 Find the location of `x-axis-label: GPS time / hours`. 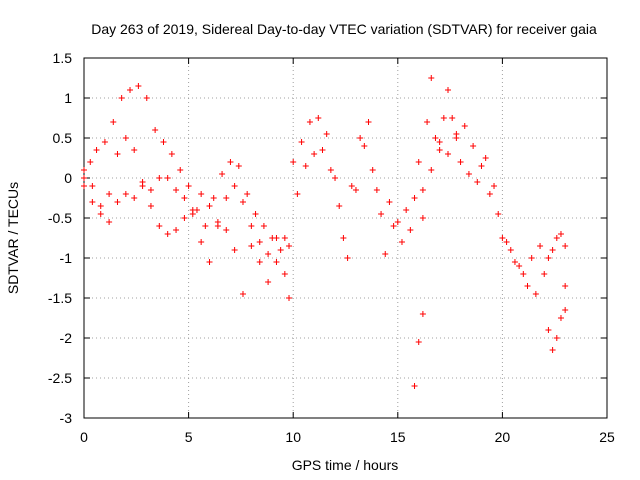

x-axis-label: GPS time / hours is located at coordinates (345, 465).